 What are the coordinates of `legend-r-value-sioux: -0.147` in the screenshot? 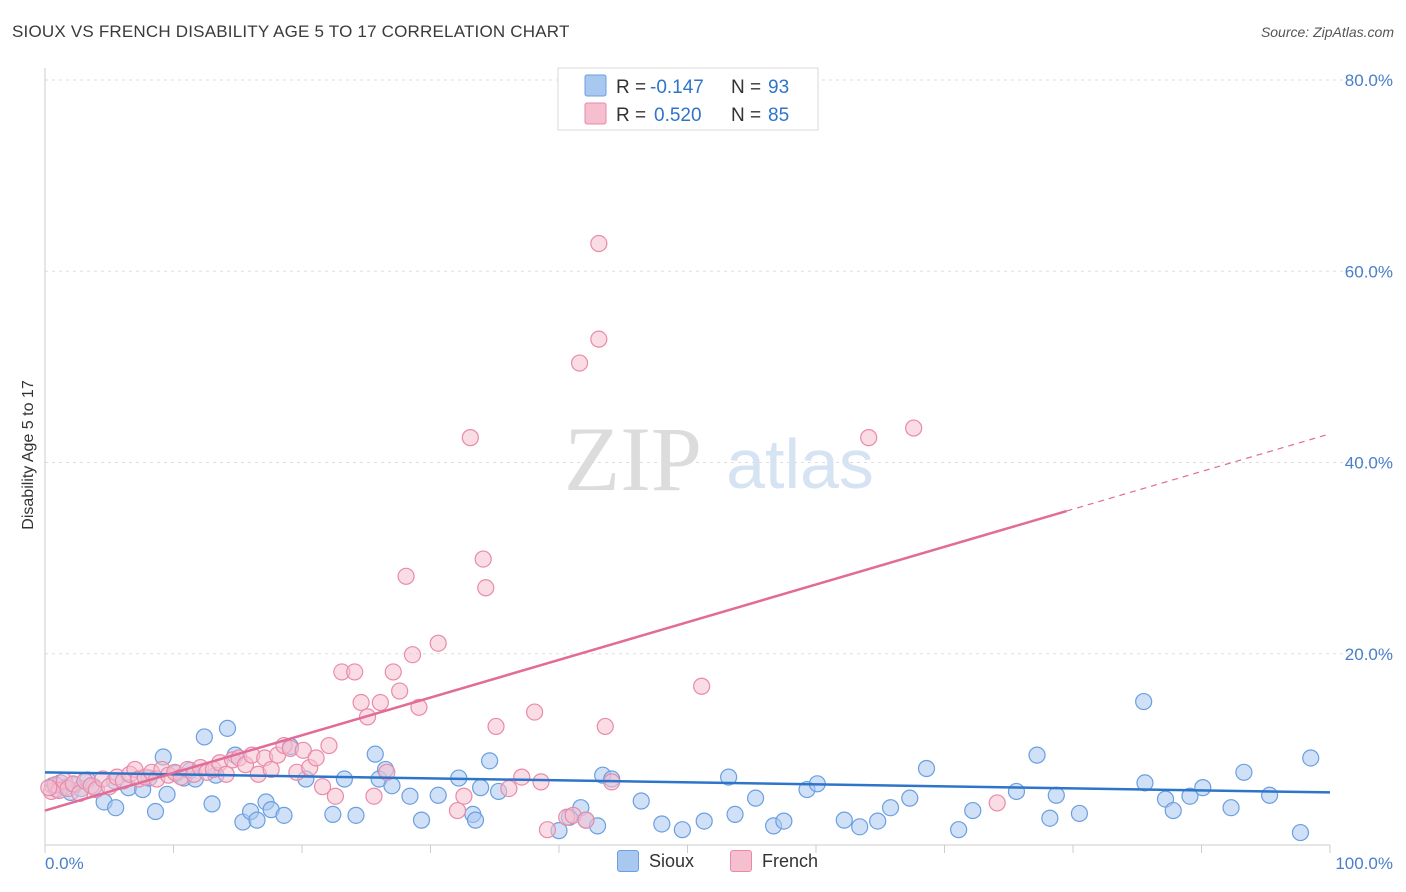 It's located at (677, 87).